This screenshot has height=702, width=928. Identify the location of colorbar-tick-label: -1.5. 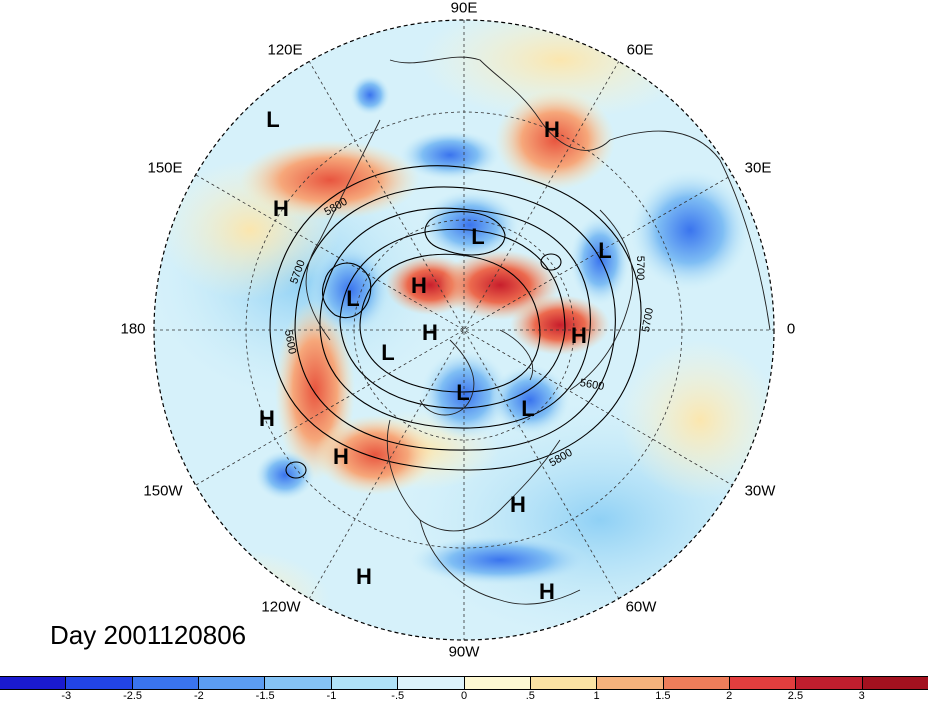
(265, 696).